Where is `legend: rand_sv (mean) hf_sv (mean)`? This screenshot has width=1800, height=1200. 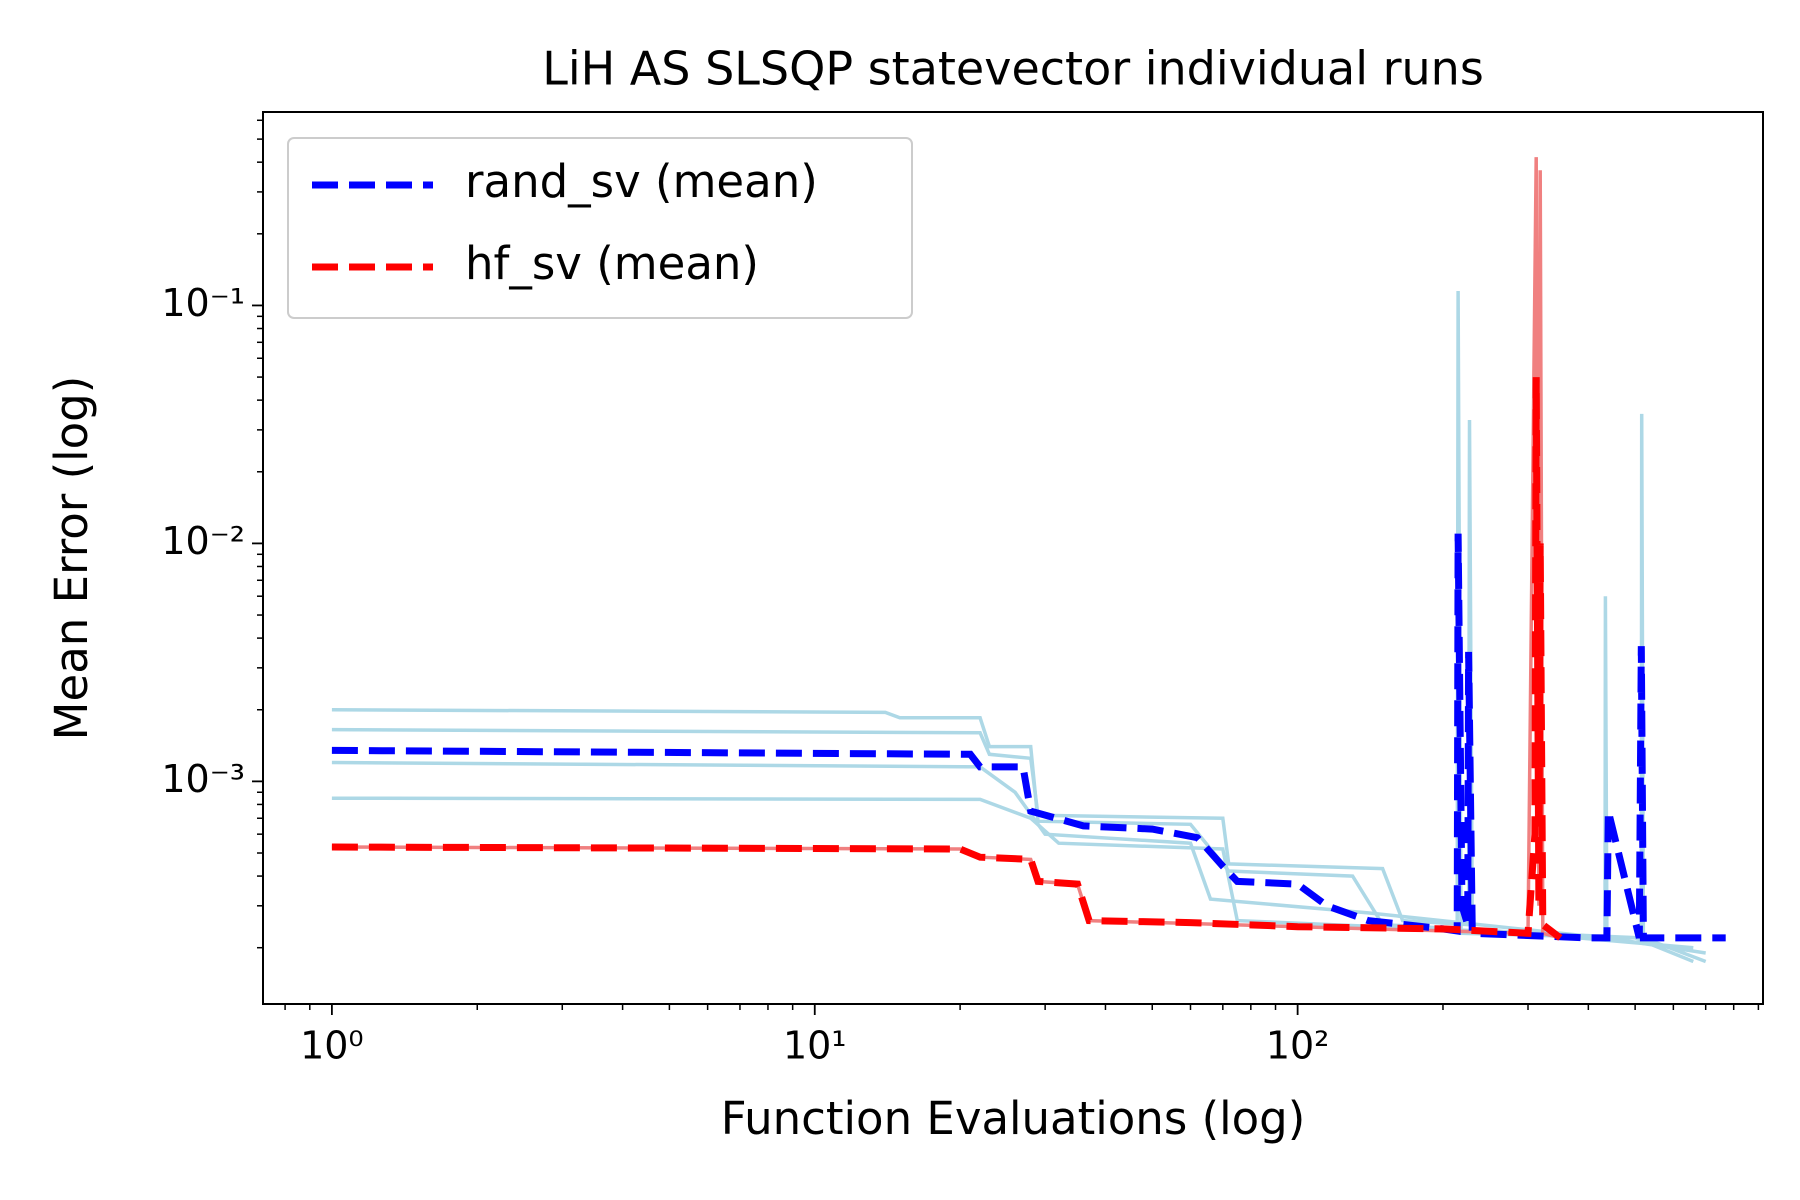 legend: rand_sv (mean) hf_sv (mean) is located at coordinates (600, 228).